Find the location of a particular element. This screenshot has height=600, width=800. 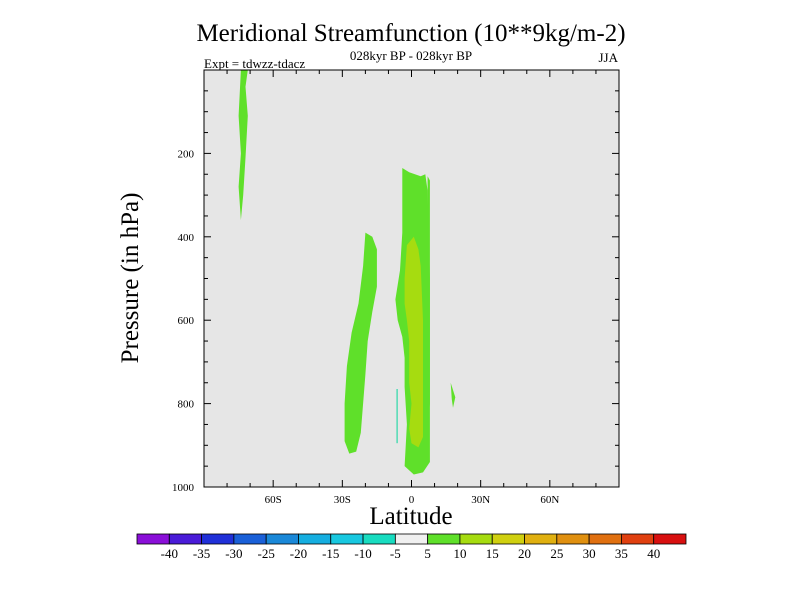

colorbar-label: -5 is located at coordinates (395, 553).